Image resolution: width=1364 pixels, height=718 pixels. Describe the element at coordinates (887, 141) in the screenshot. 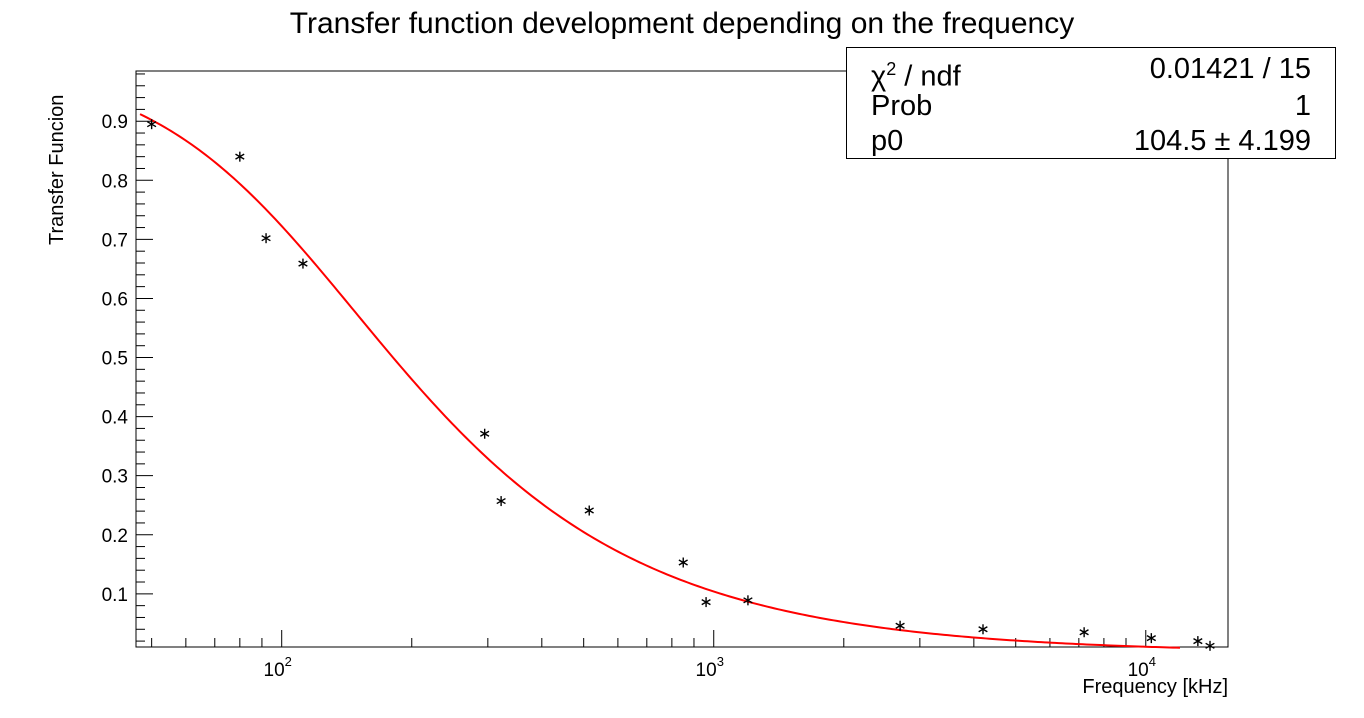

I see `stats-key-p0: p0` at that location.